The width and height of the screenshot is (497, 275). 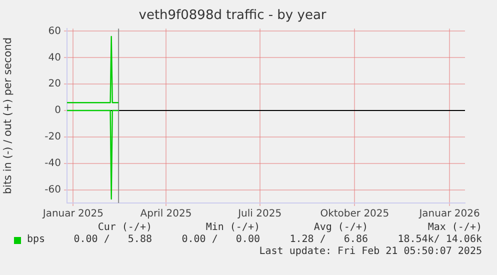 What do you see at coordinates (36, 240) in the screenshot?
I see `legend-label: bps` at bounding box center [36, 240].